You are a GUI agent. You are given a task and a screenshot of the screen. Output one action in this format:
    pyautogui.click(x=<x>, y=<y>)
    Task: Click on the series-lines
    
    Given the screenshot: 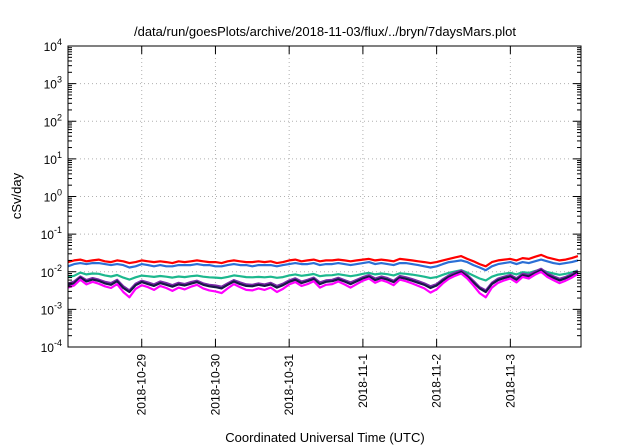 What is the action you would take?
    pyautogui.click(x=323, y=276)
    